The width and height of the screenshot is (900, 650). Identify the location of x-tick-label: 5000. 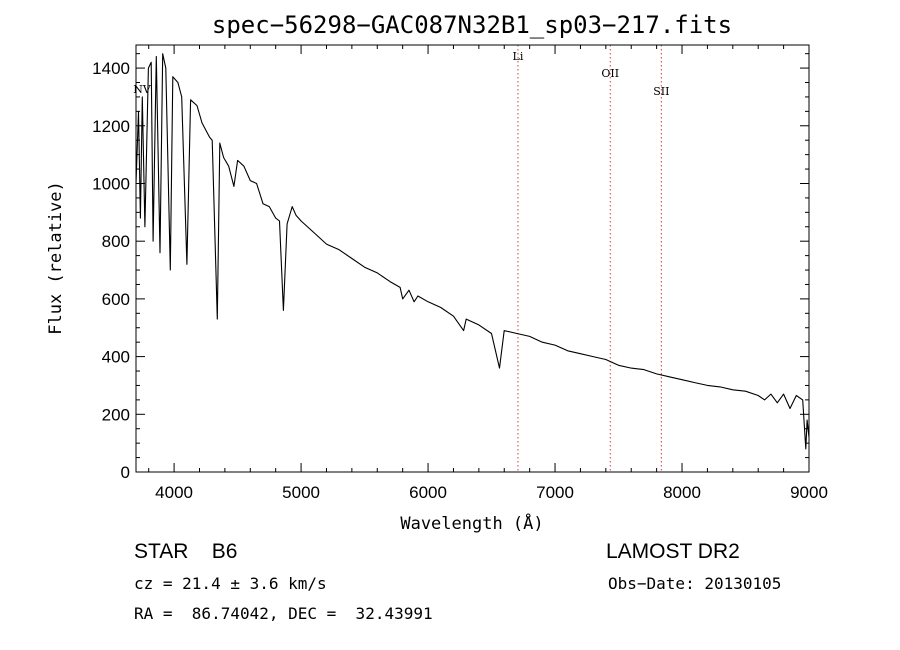
(301, 492).